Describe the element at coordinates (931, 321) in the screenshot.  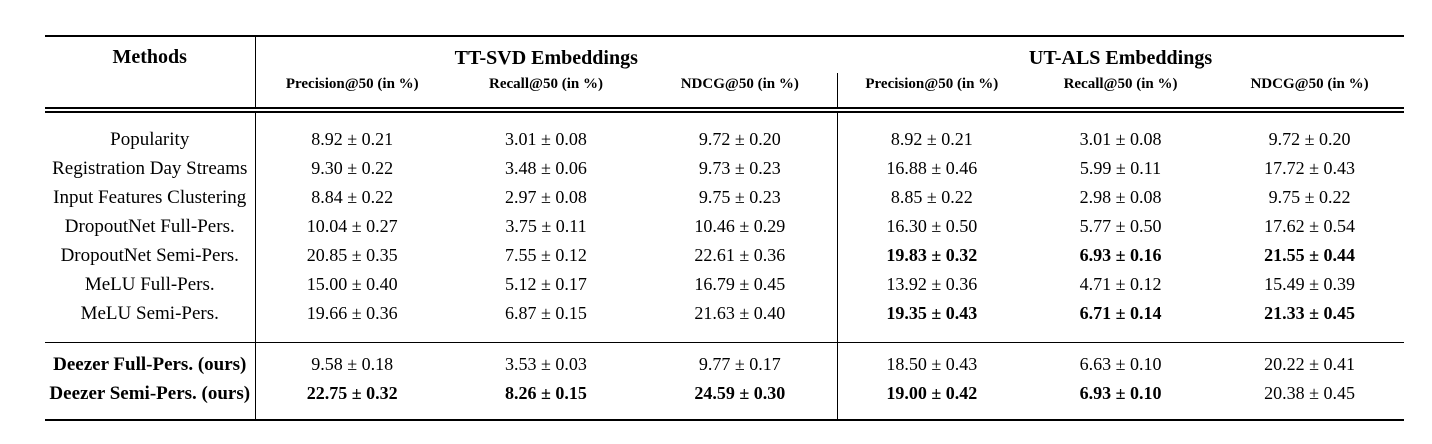
I see `value-cell: 19.35 ± 0.43` at that location.